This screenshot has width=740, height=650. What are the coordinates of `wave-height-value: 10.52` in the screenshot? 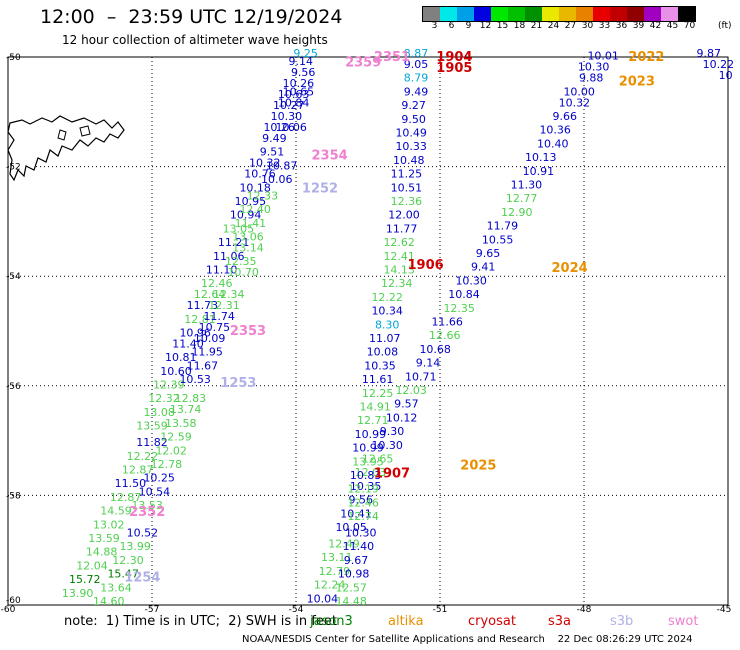 It's located at (143, 533).